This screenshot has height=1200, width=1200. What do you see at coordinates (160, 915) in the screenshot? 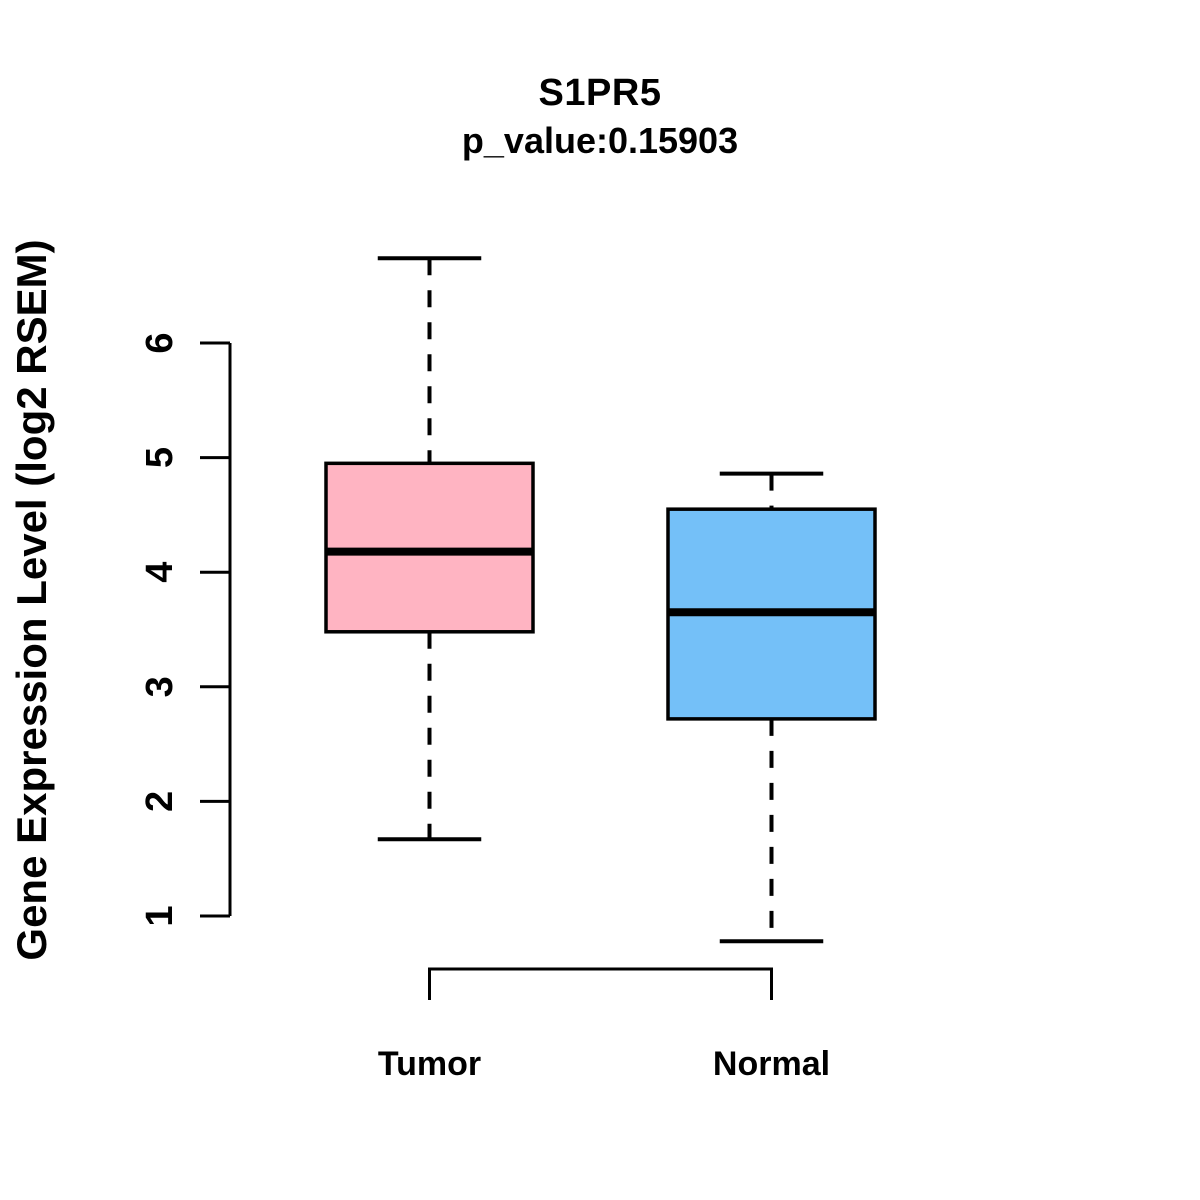
I see `y-axis-tick-label: 1` at bounding box center [160, 915].